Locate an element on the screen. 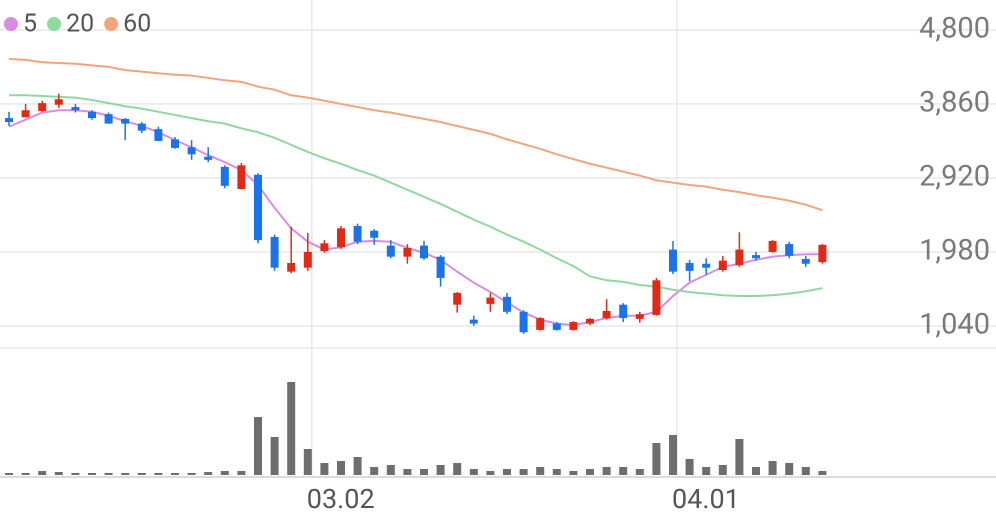  y-tick-label: 3,860 is located at coordinates (954, 103).